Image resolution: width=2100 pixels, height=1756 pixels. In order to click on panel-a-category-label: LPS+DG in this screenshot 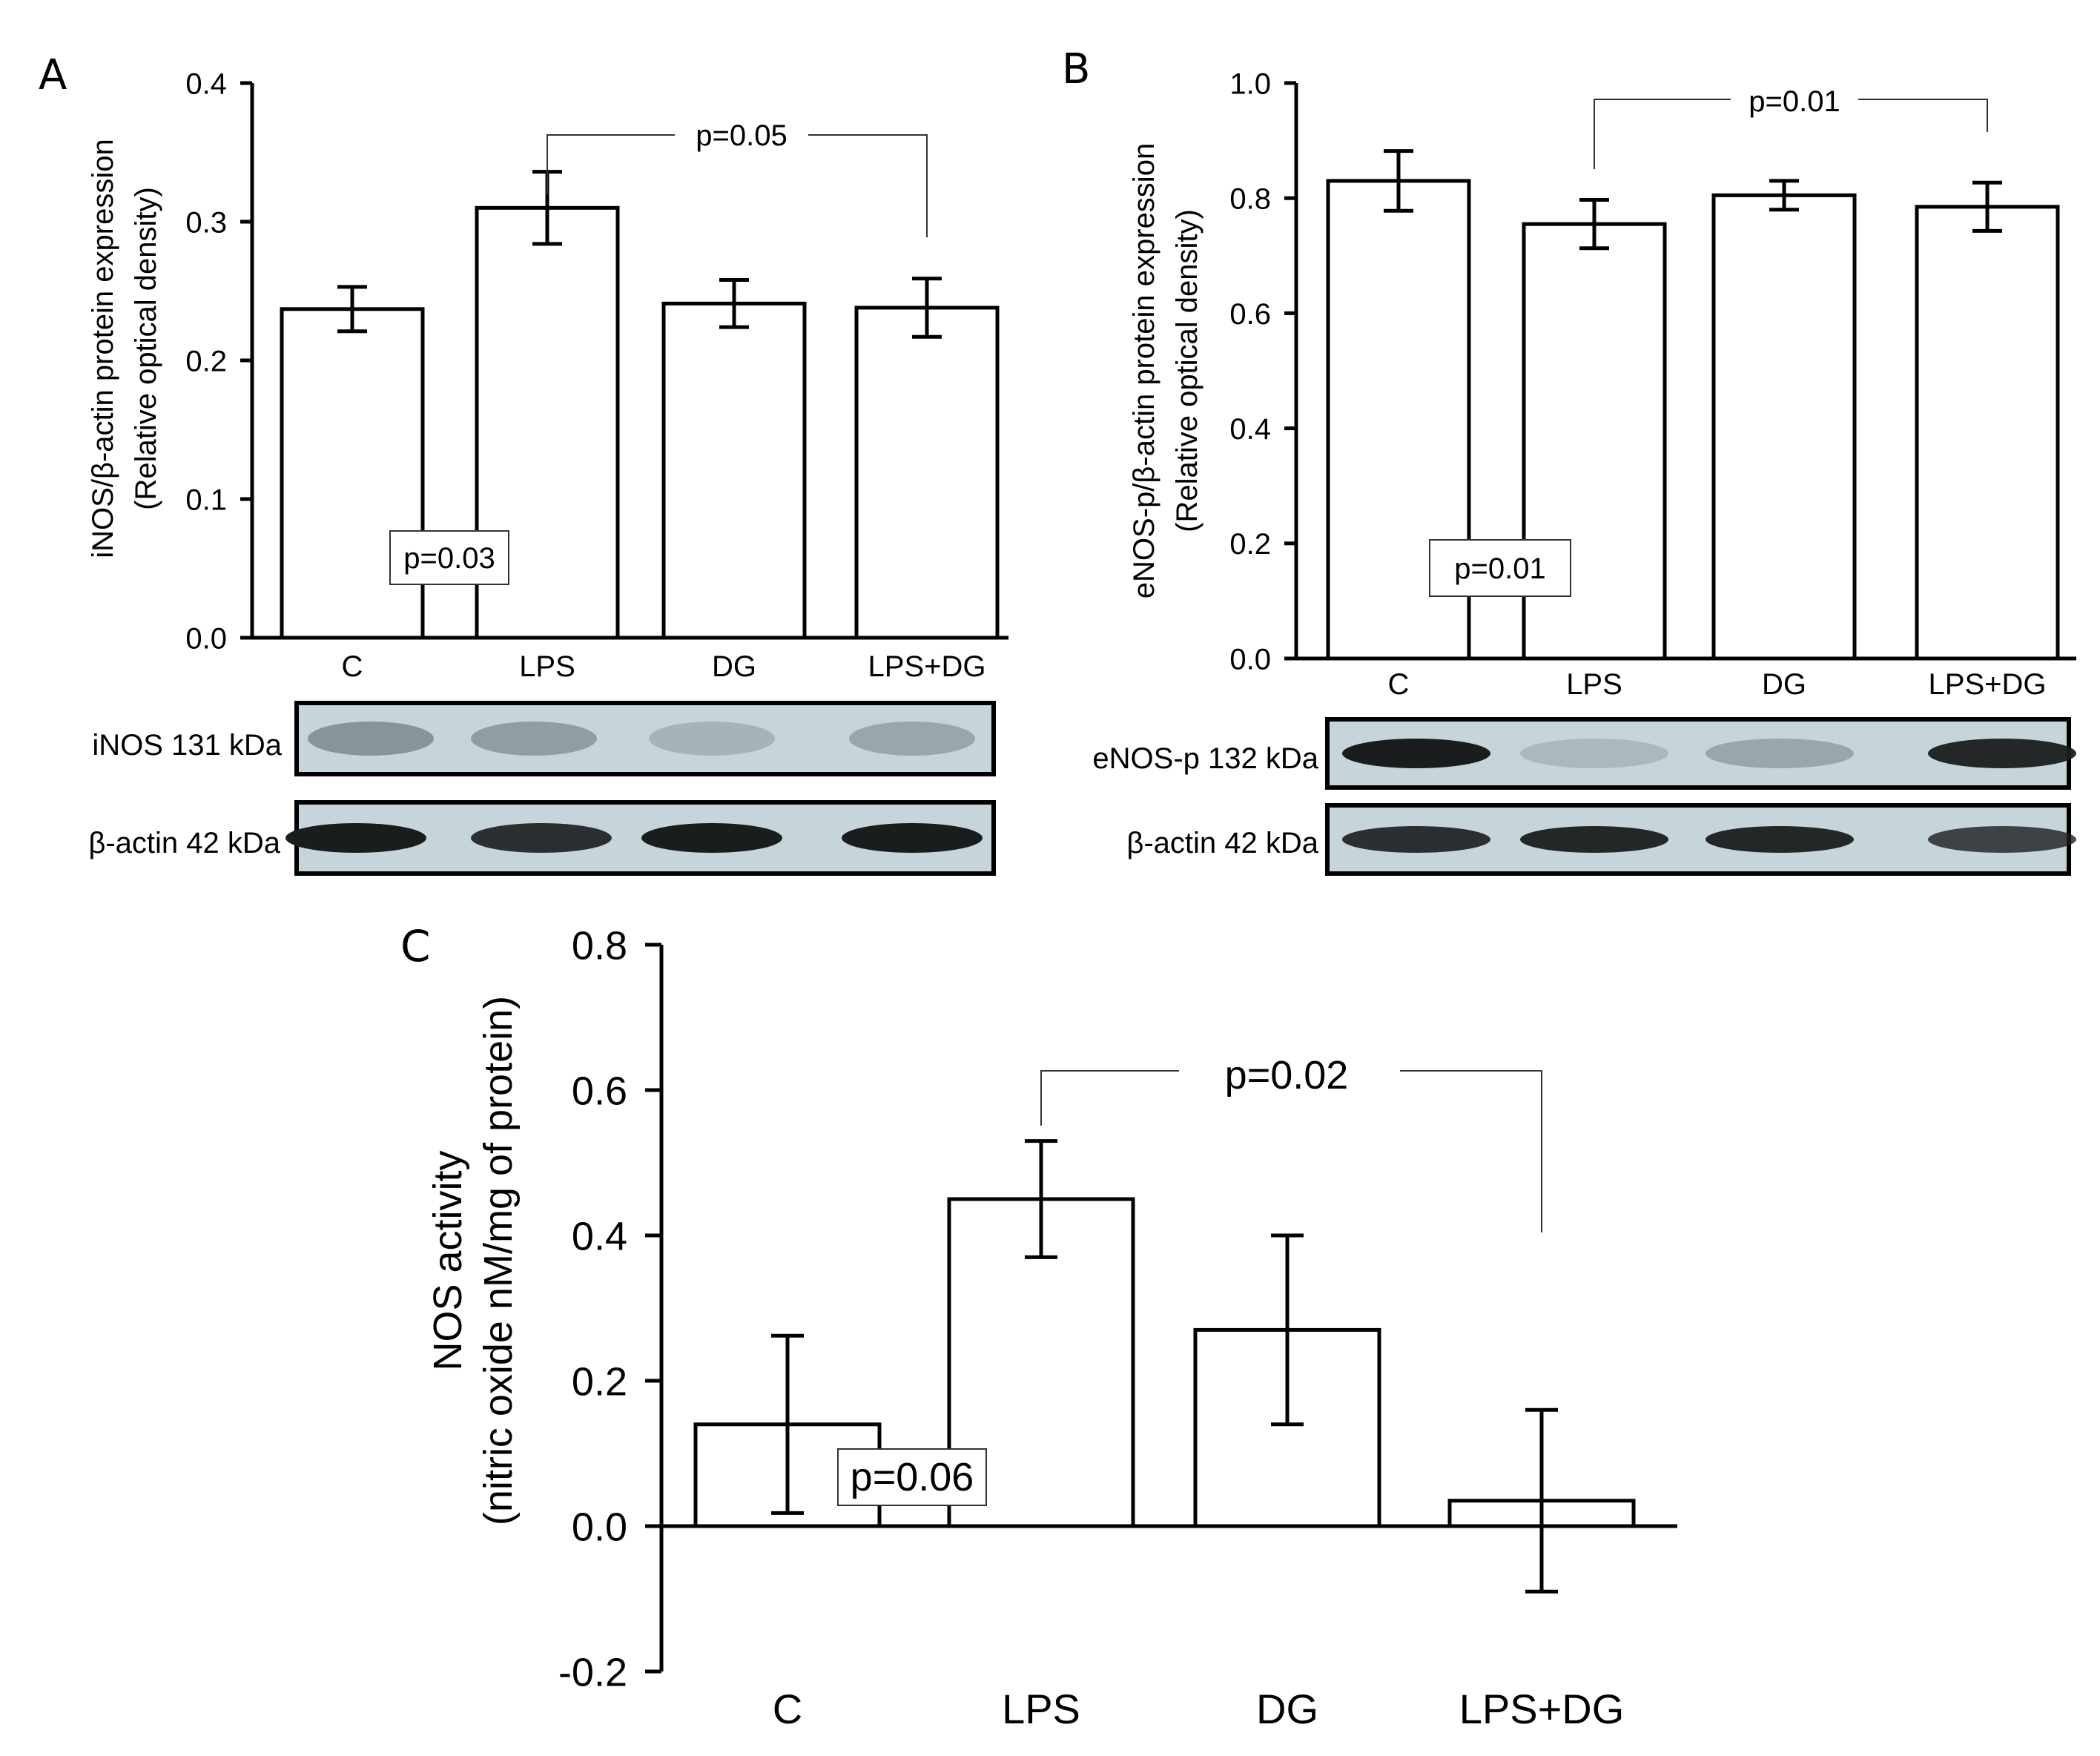, I will do `click(927, 666)`.